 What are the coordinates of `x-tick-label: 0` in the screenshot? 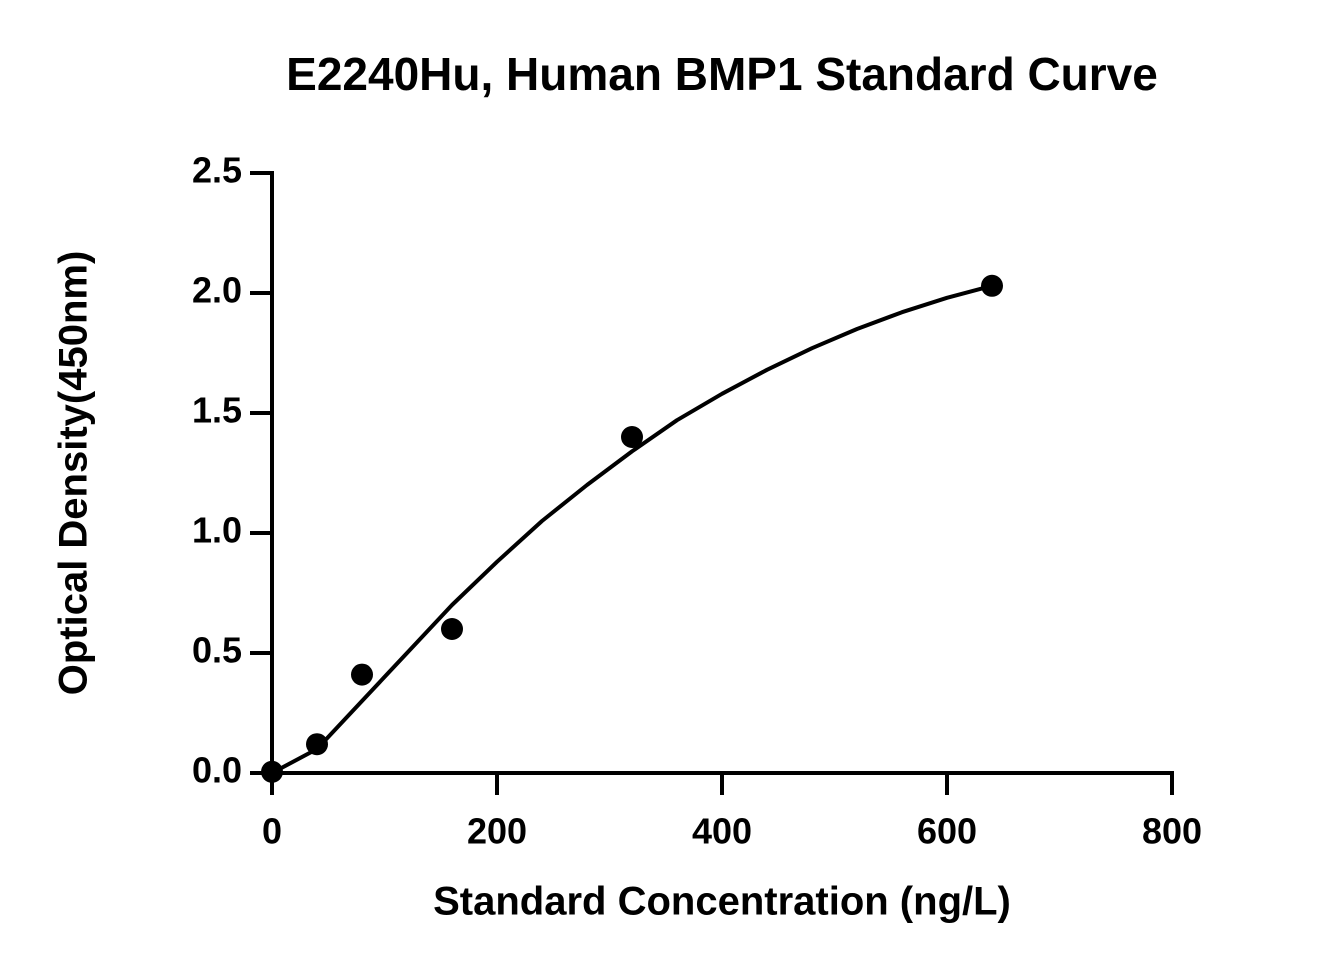 It's located at (272, 831).